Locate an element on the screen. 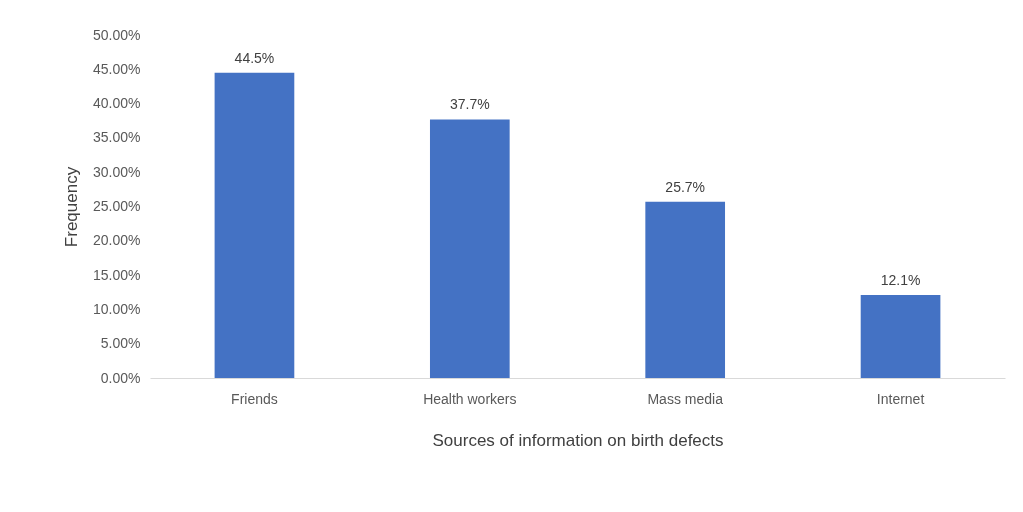  y-tick-label: 10.00% is located at coordinates (117, 308).